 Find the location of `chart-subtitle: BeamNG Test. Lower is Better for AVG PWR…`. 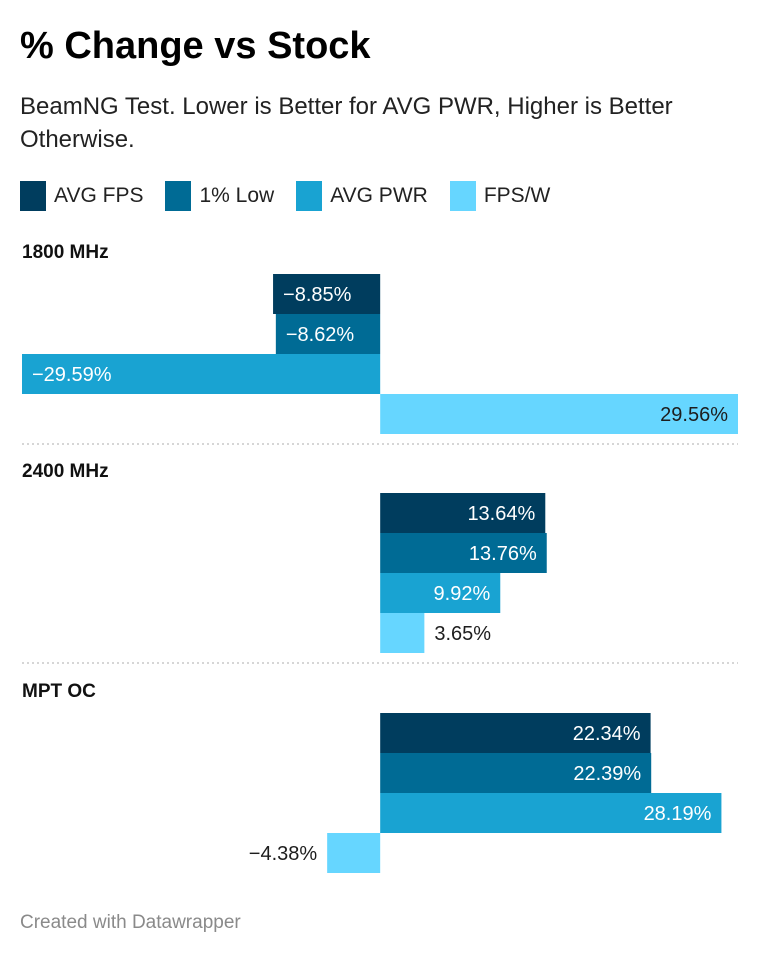

chart-subtitle: BeamNG Test. Lower is Better for AVG PWR… is located at coordinates (346, 123).